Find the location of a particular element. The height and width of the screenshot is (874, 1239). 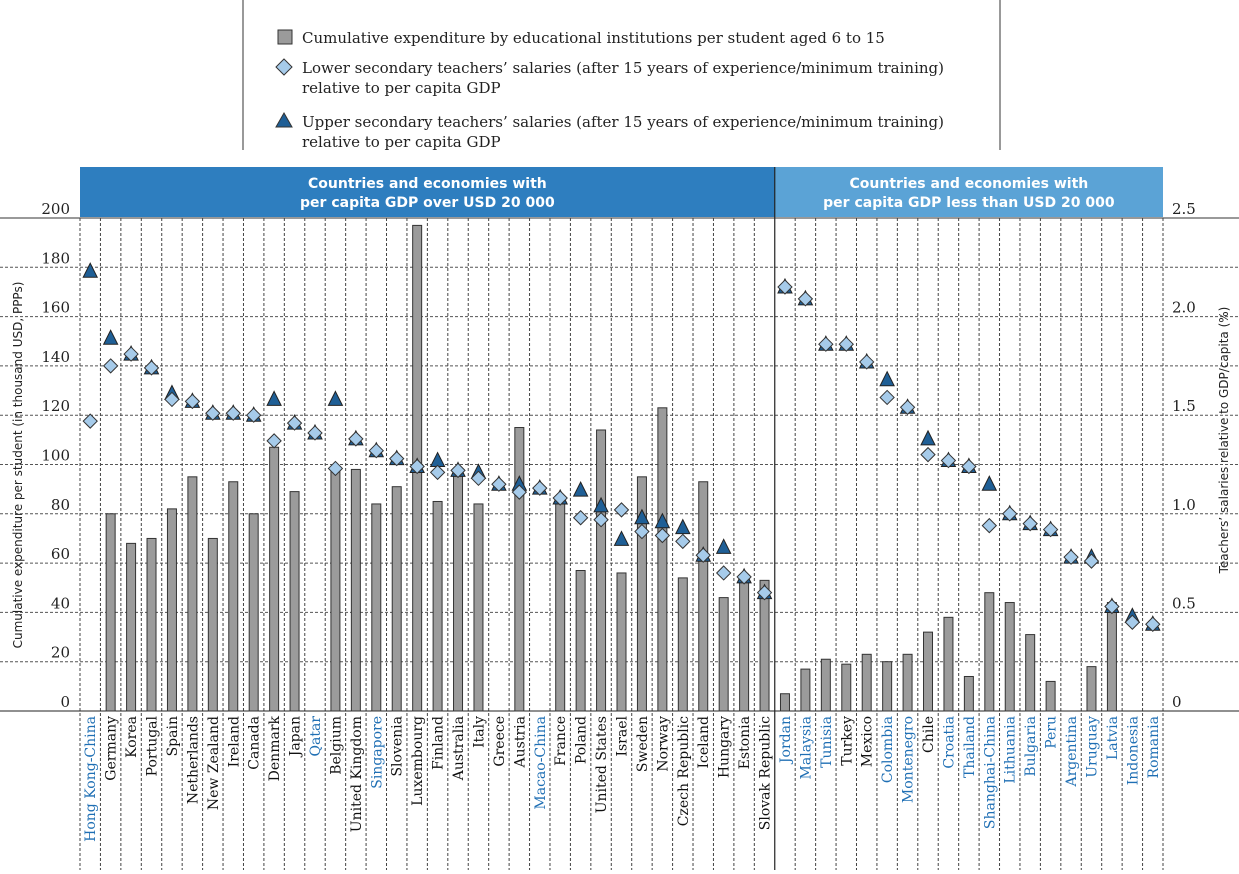

legend-lower-label-cont: relative to per capita GDP is located at coordinates (401, 88).